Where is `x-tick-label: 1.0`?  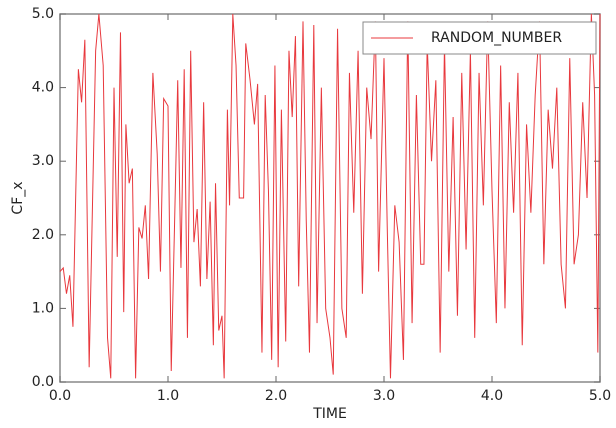 x-tick-label: 1.0 is located at coordinates (168, 396).